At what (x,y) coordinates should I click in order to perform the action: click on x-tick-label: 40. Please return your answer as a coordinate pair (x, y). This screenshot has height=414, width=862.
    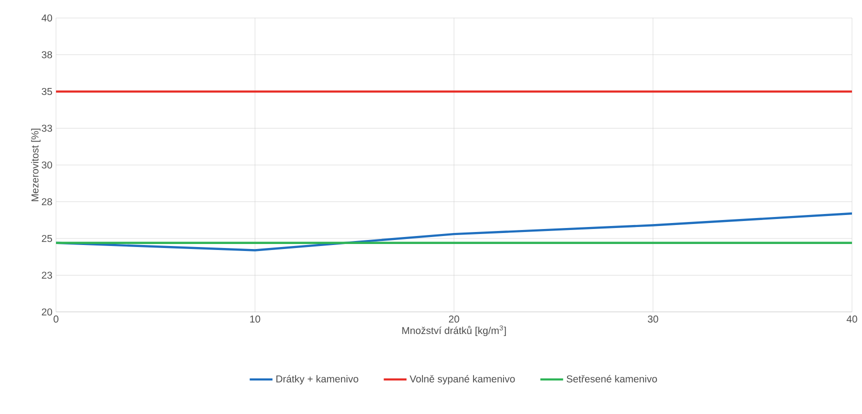
    Looking at the image, I should click on (852, 319).